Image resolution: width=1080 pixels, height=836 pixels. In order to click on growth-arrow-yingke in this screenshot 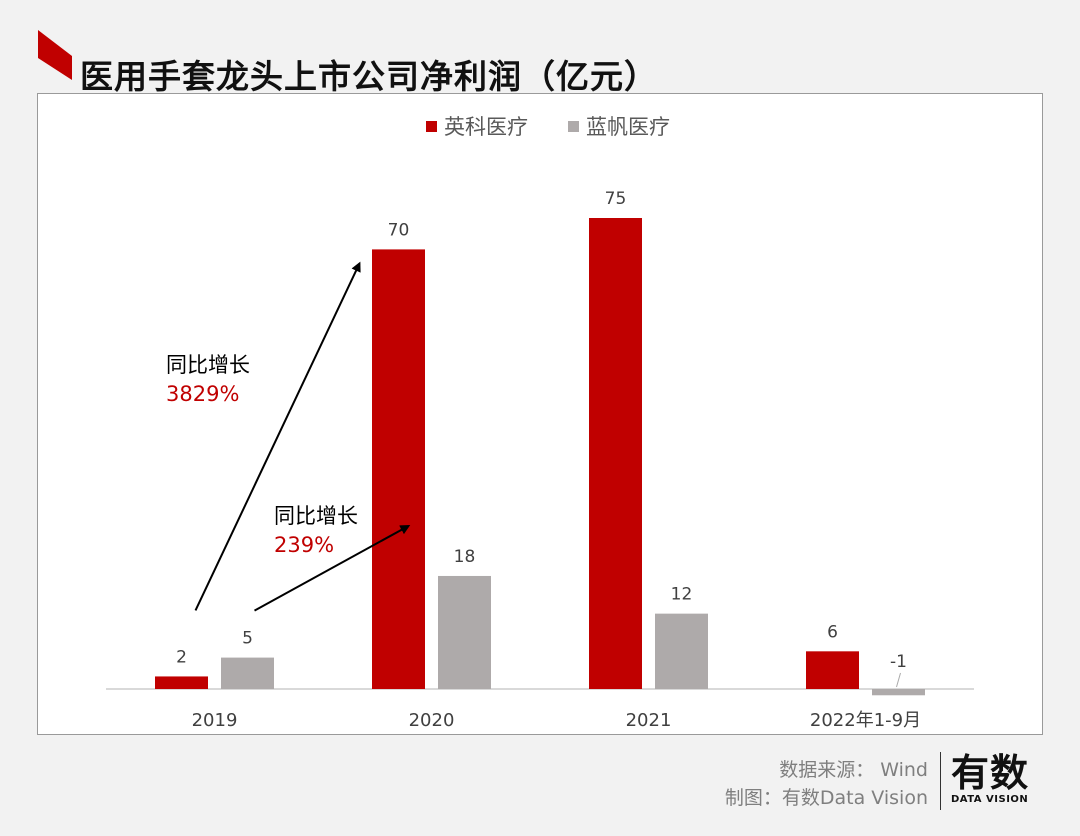, I will do `click(277, 436)`.